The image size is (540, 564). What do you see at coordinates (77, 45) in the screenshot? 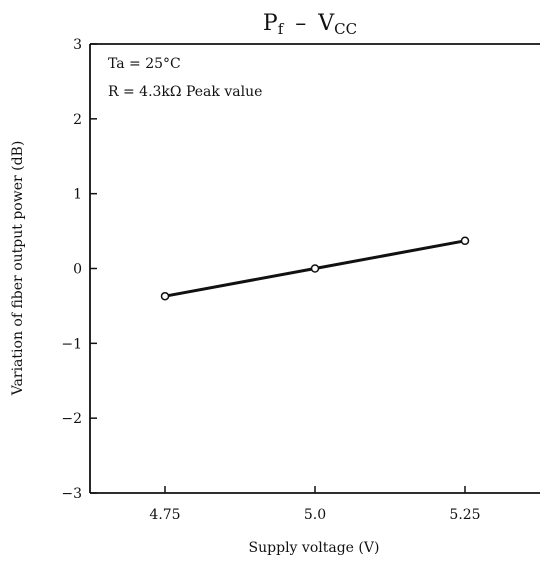
I see `y-tick-label: 3` at bounding box center [77, 45].